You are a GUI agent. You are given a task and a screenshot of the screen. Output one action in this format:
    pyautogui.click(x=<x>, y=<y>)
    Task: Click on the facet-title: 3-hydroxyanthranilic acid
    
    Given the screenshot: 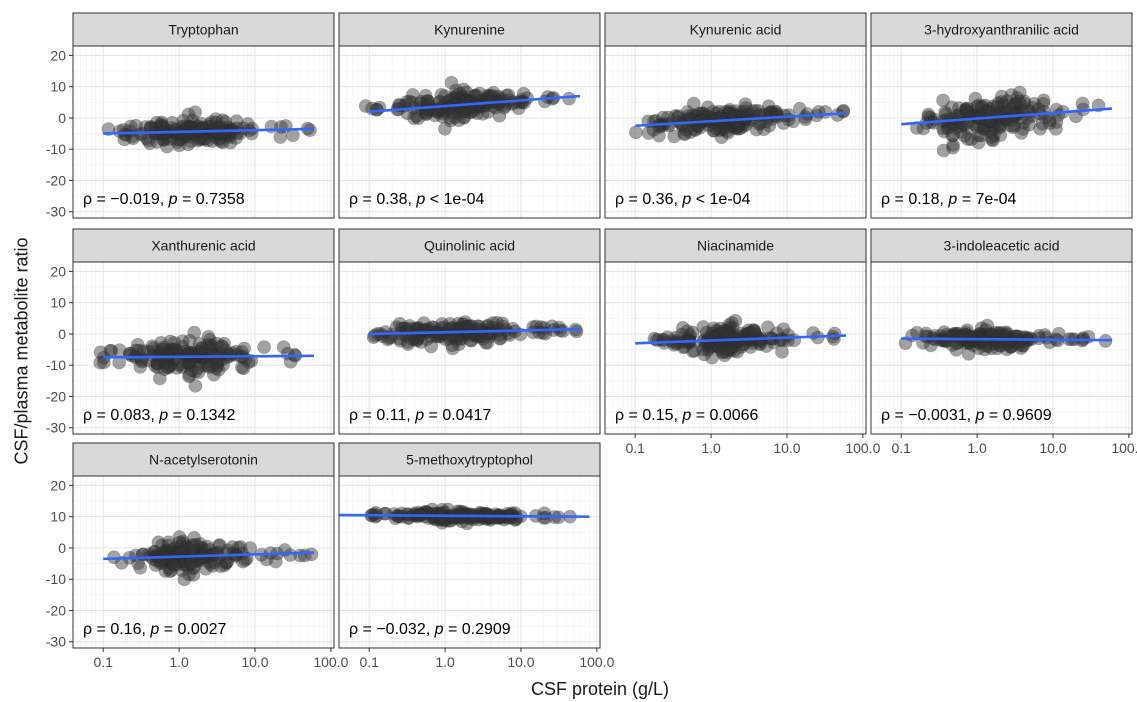 What is the action you would take?
    pyautogui.click(x=1001, y=30)
    